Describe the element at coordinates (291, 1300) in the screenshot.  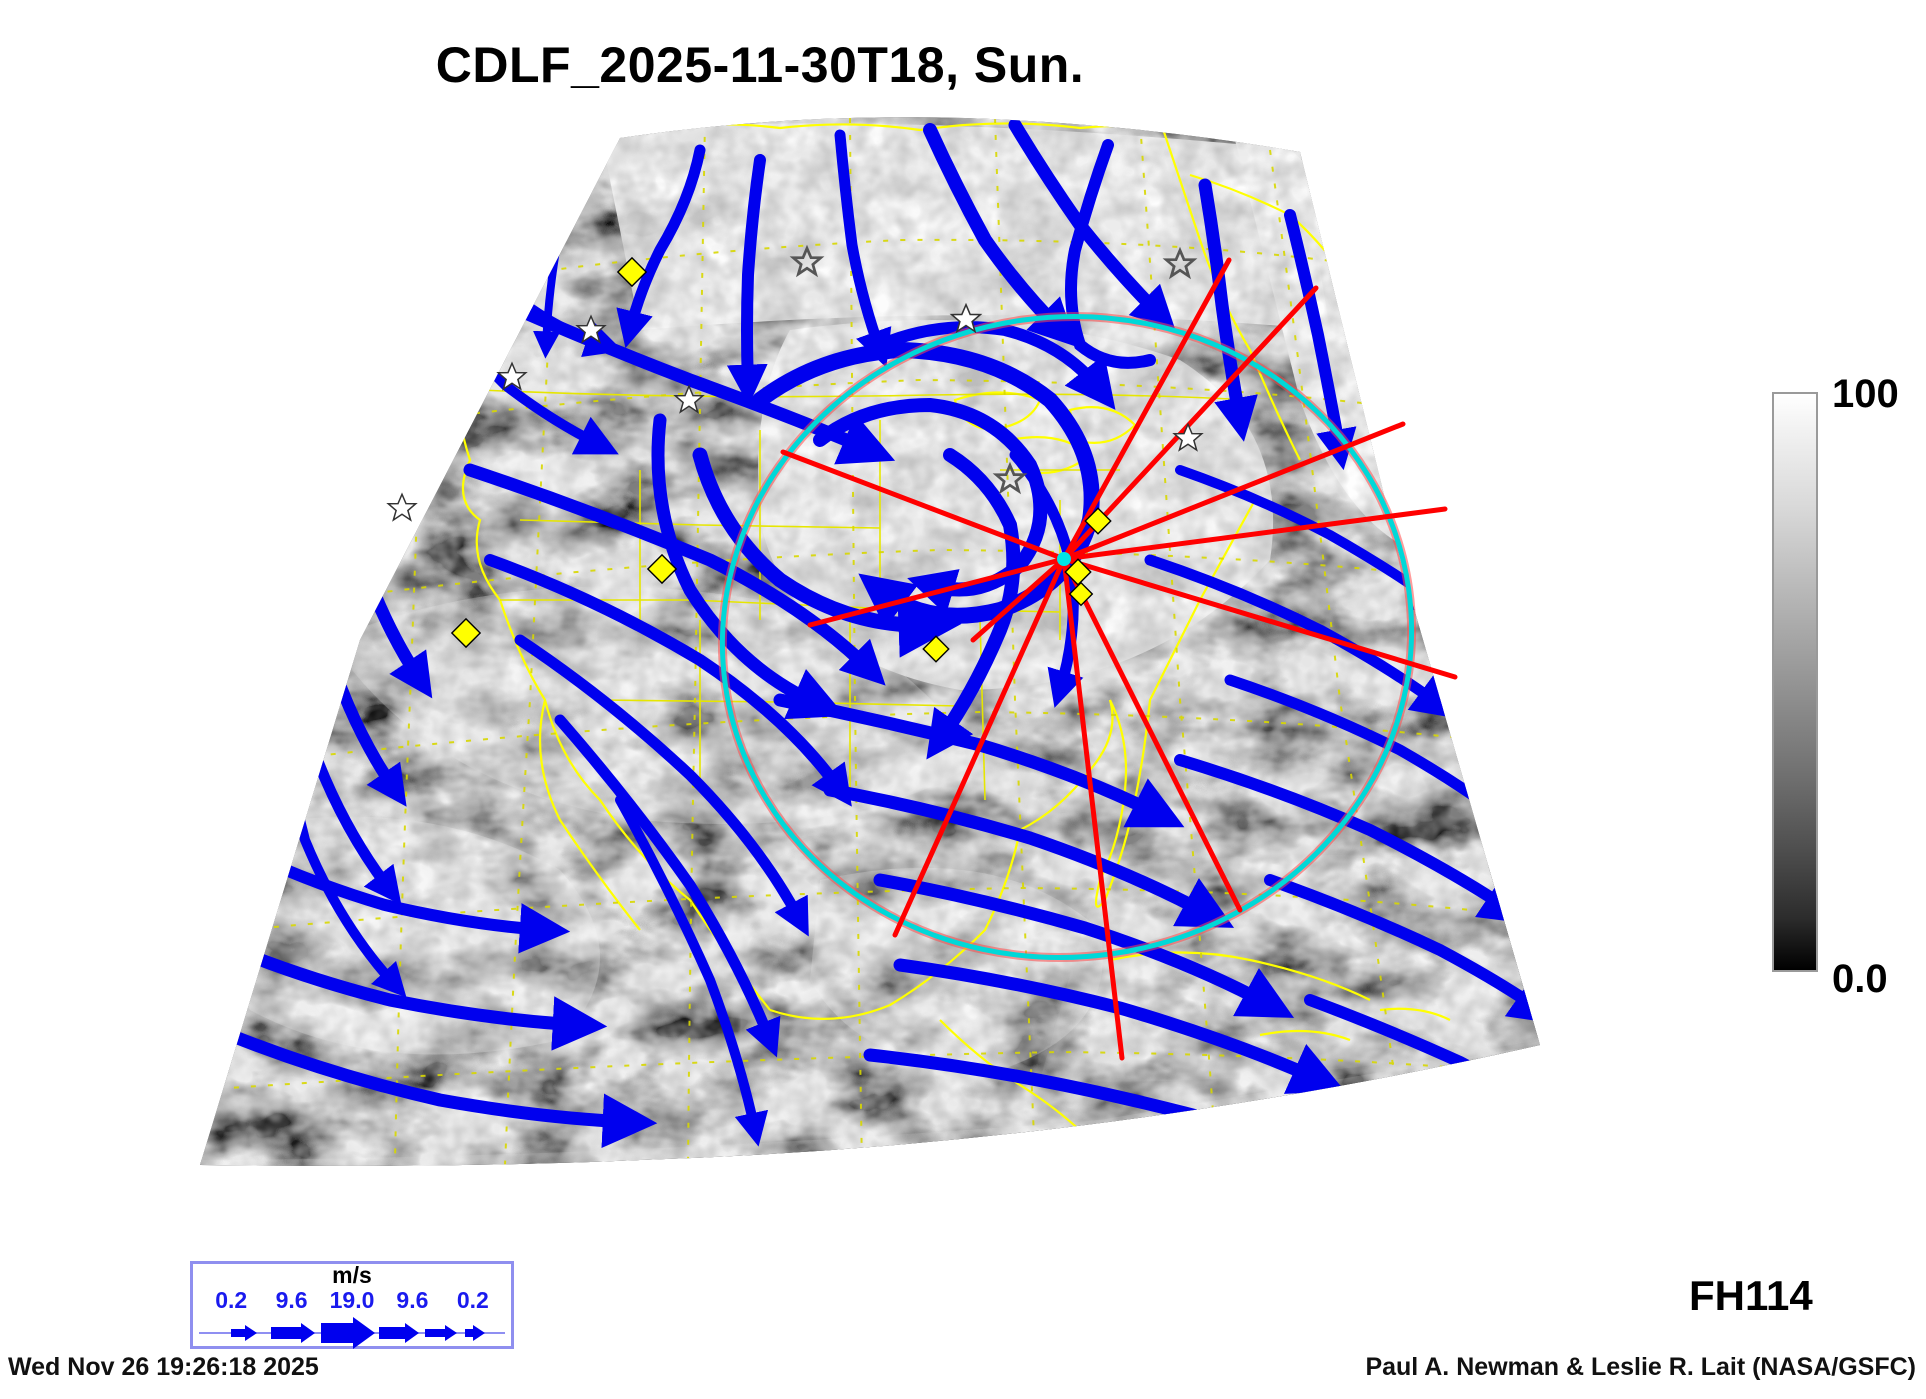
I see `wind-tick-1: 9.6` at that location.